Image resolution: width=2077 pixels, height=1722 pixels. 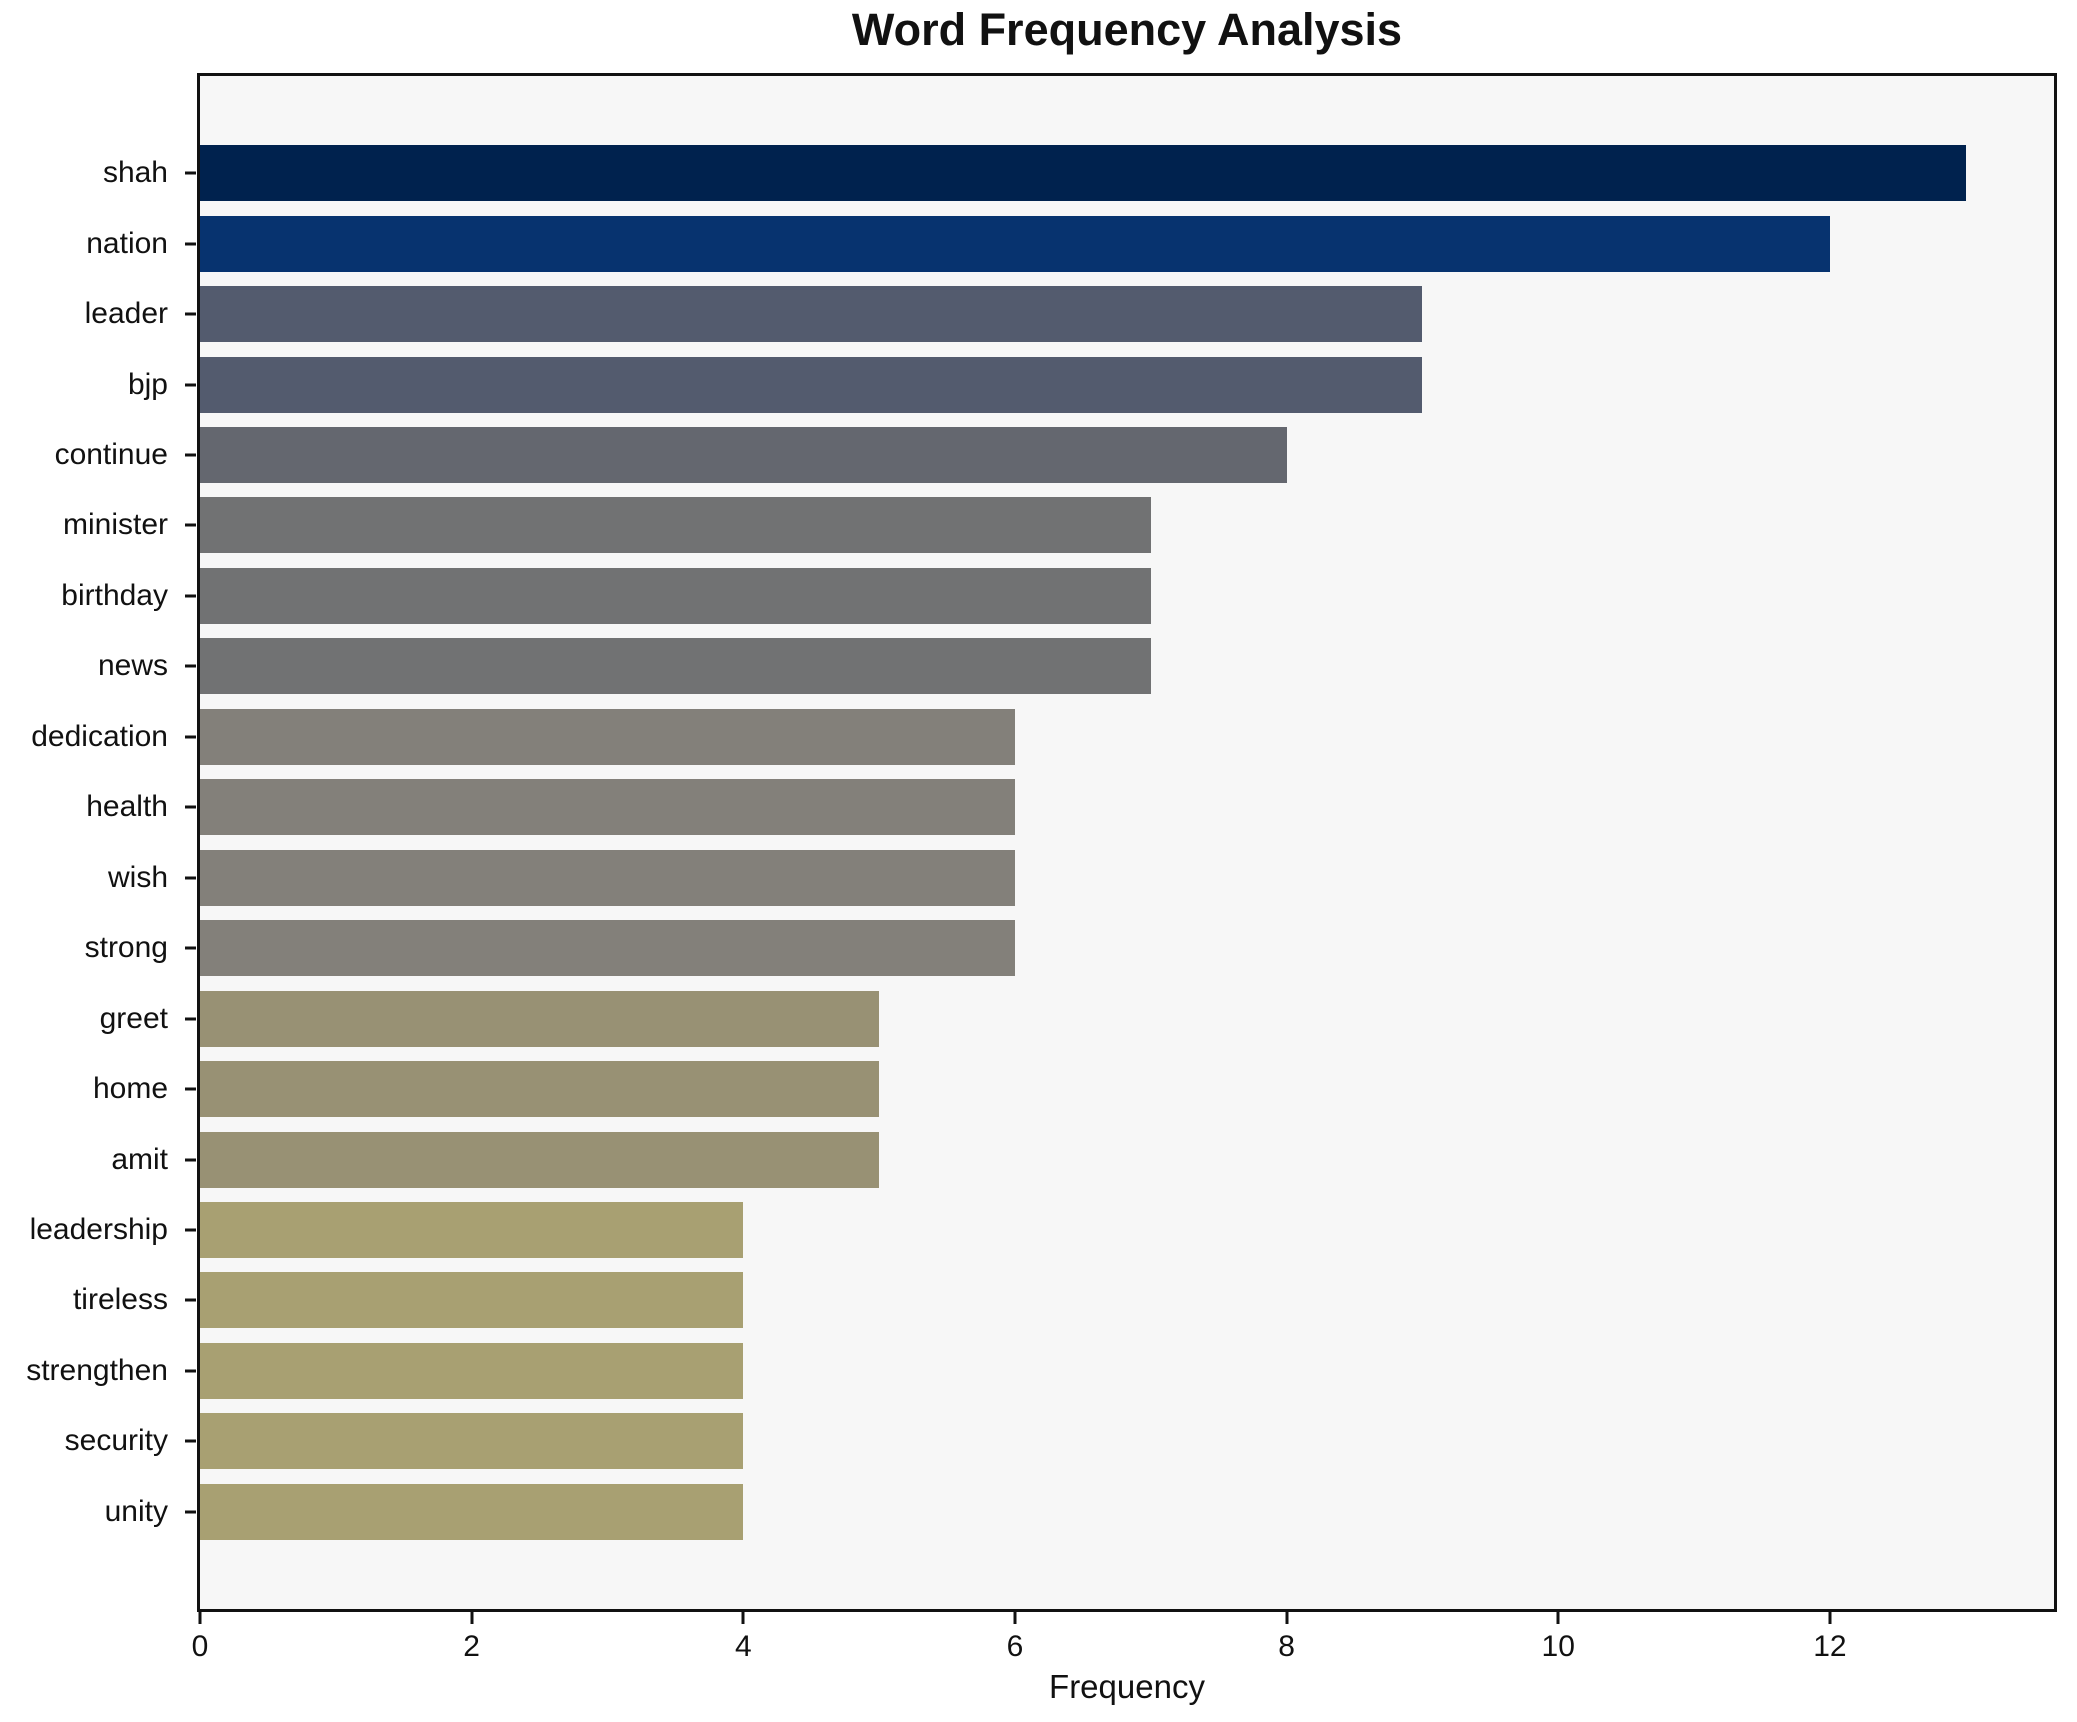 What do you see at coordinates (472, 1511) in the screenshot?
I see `bar-unity` at bounding box center [472, 1511].